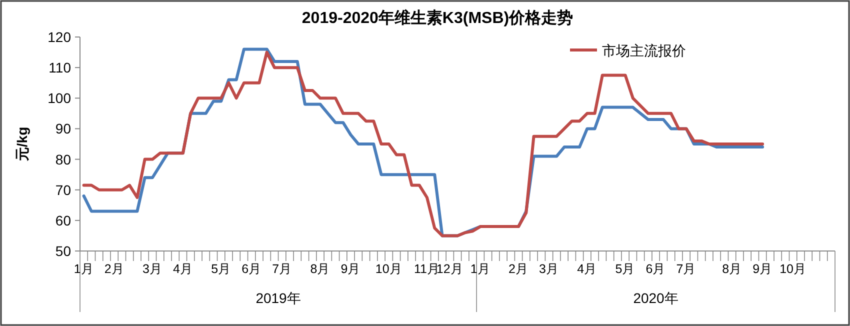 The image size is (850, 326). I want to click on y-axis-title: 元/kg, so click(22, 144).